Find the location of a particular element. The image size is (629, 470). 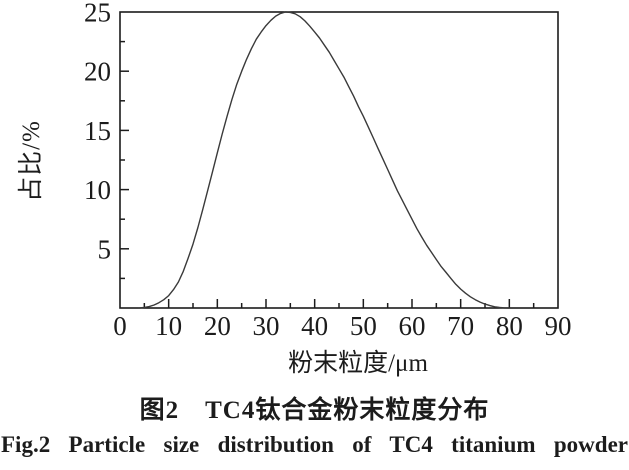

x-tick-label: 20 is located at coordinates (217, 325).